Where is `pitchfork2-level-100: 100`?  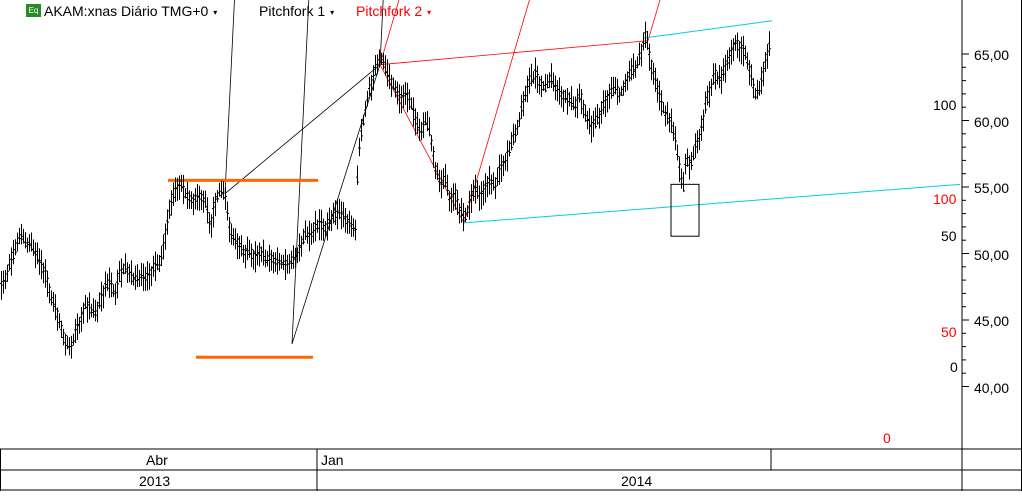
pitchfork2-level-100: 100 is located at coordinates (945, 199).